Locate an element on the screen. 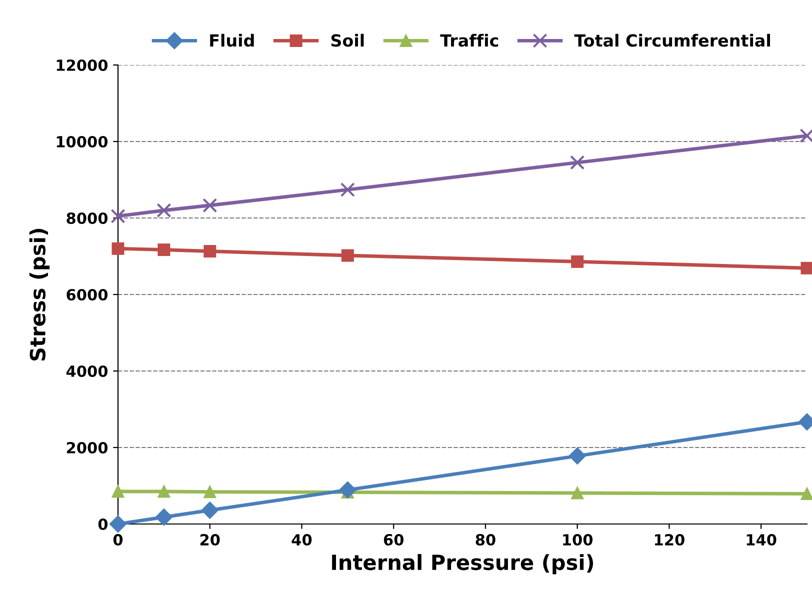 This screenshot has width=812, height=608. x-tick-label: 140 is located at coordinates (761, 540).